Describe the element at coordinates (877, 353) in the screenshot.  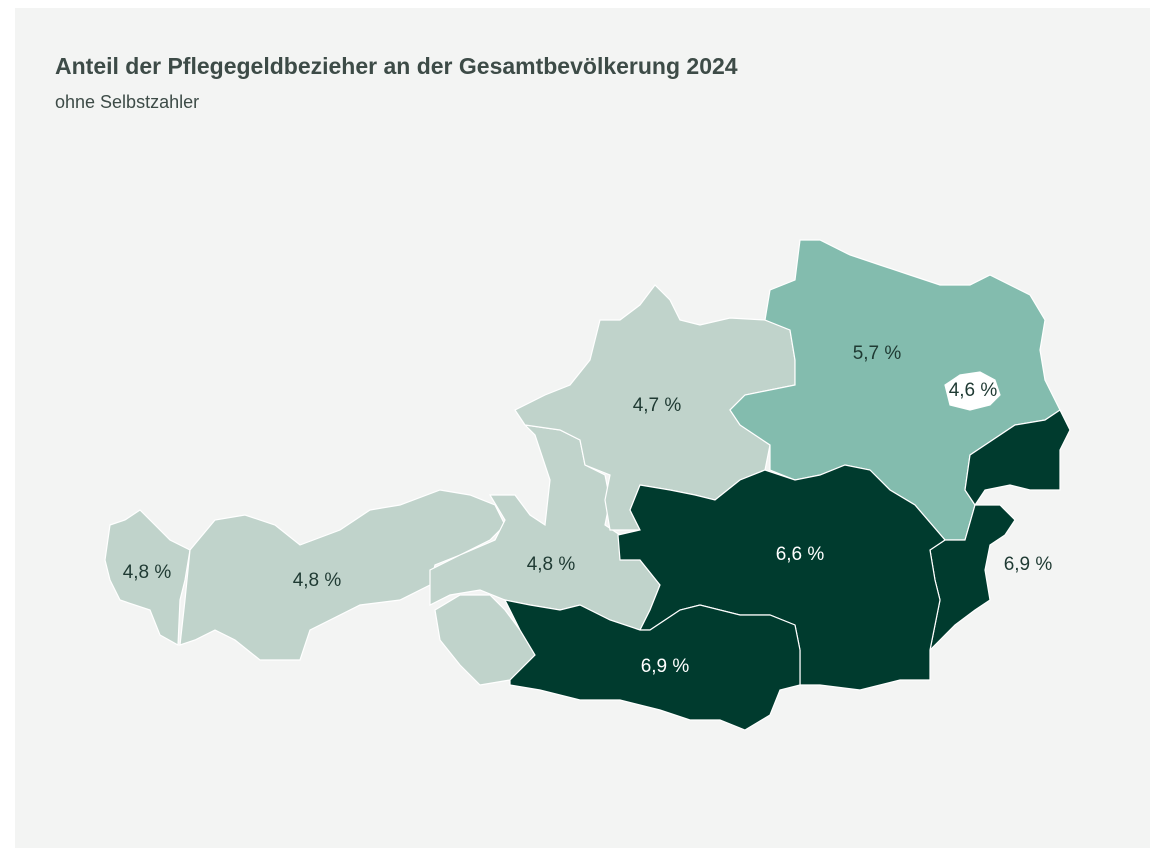
I see `region-label: 5,7 %` at that location.